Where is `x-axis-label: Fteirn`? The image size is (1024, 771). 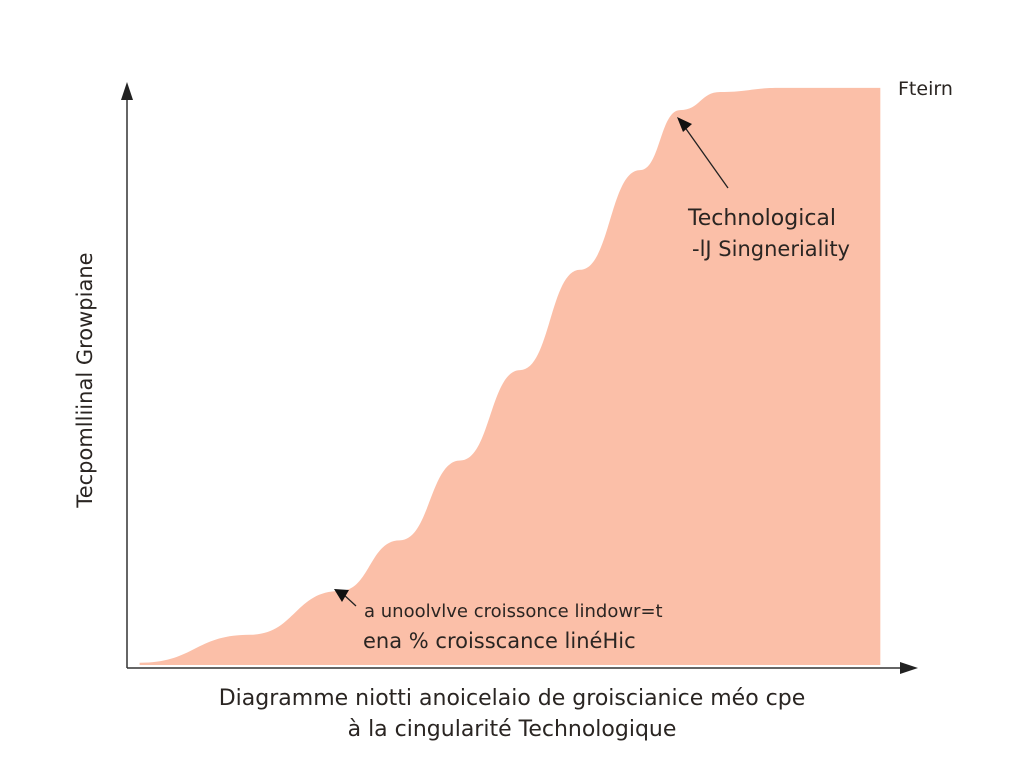
x-axis-label: Fteirn is located at coordinates (925, 89).